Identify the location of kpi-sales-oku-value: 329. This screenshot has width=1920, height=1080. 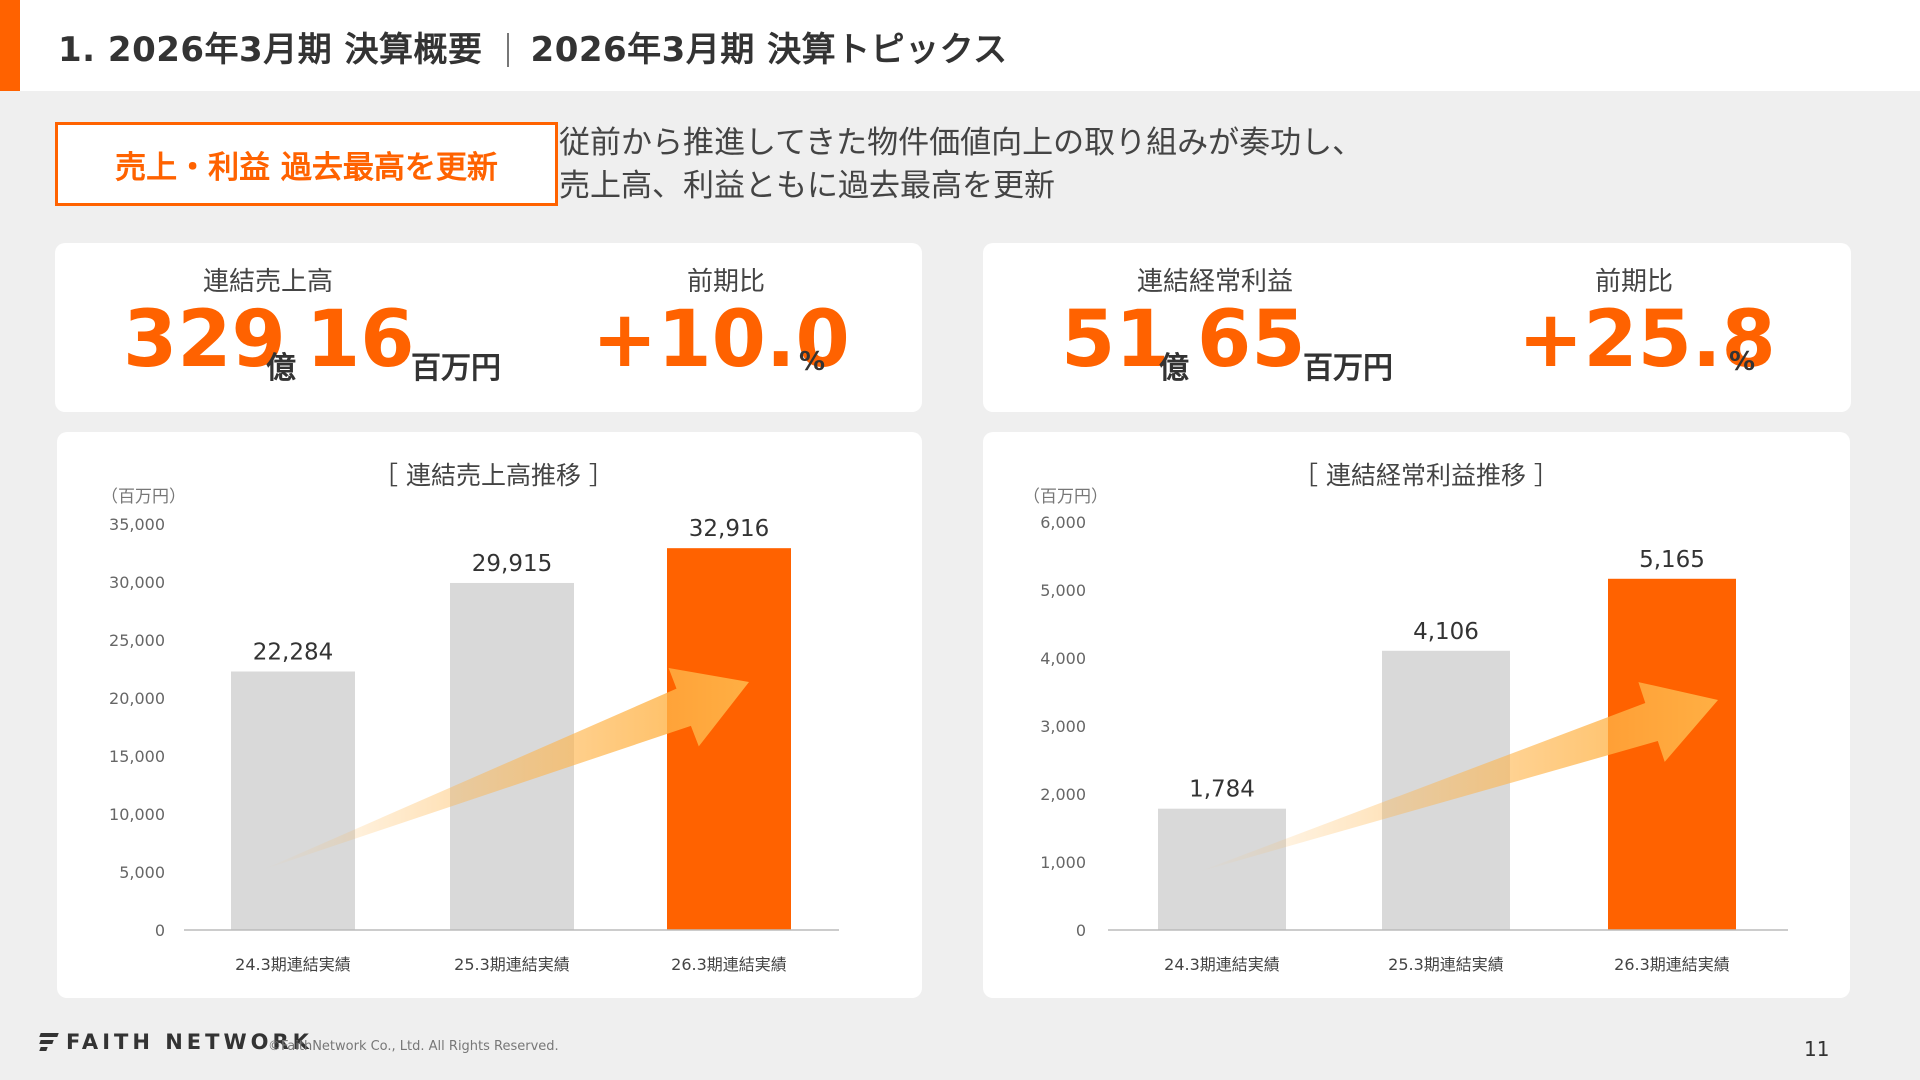
(204, 340).